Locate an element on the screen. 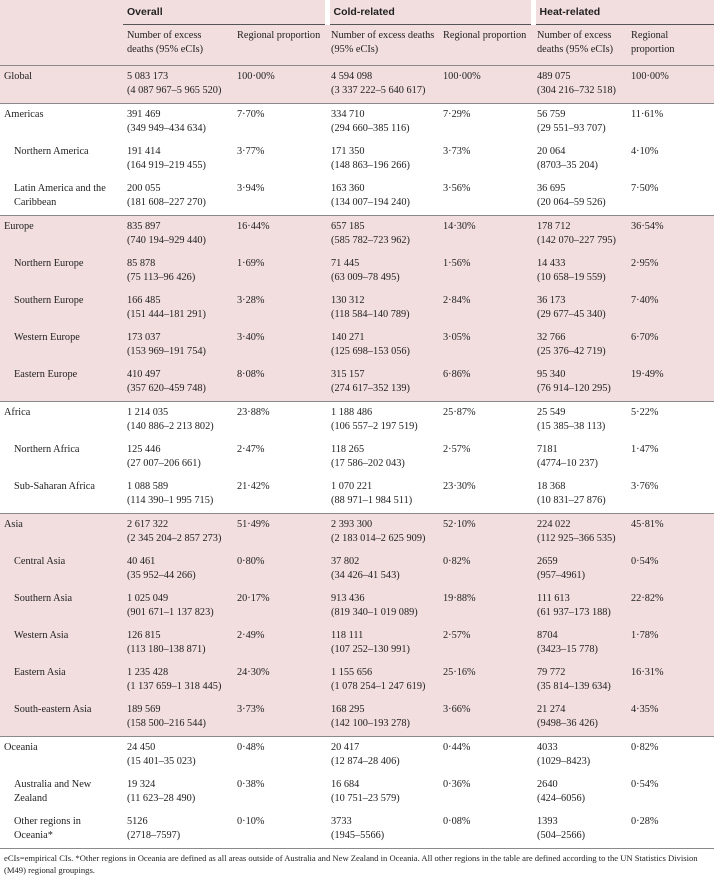 This screenshot has height=876, width=714. heat-regional-proportion: 2·95% is located at coordinates (670, 271).